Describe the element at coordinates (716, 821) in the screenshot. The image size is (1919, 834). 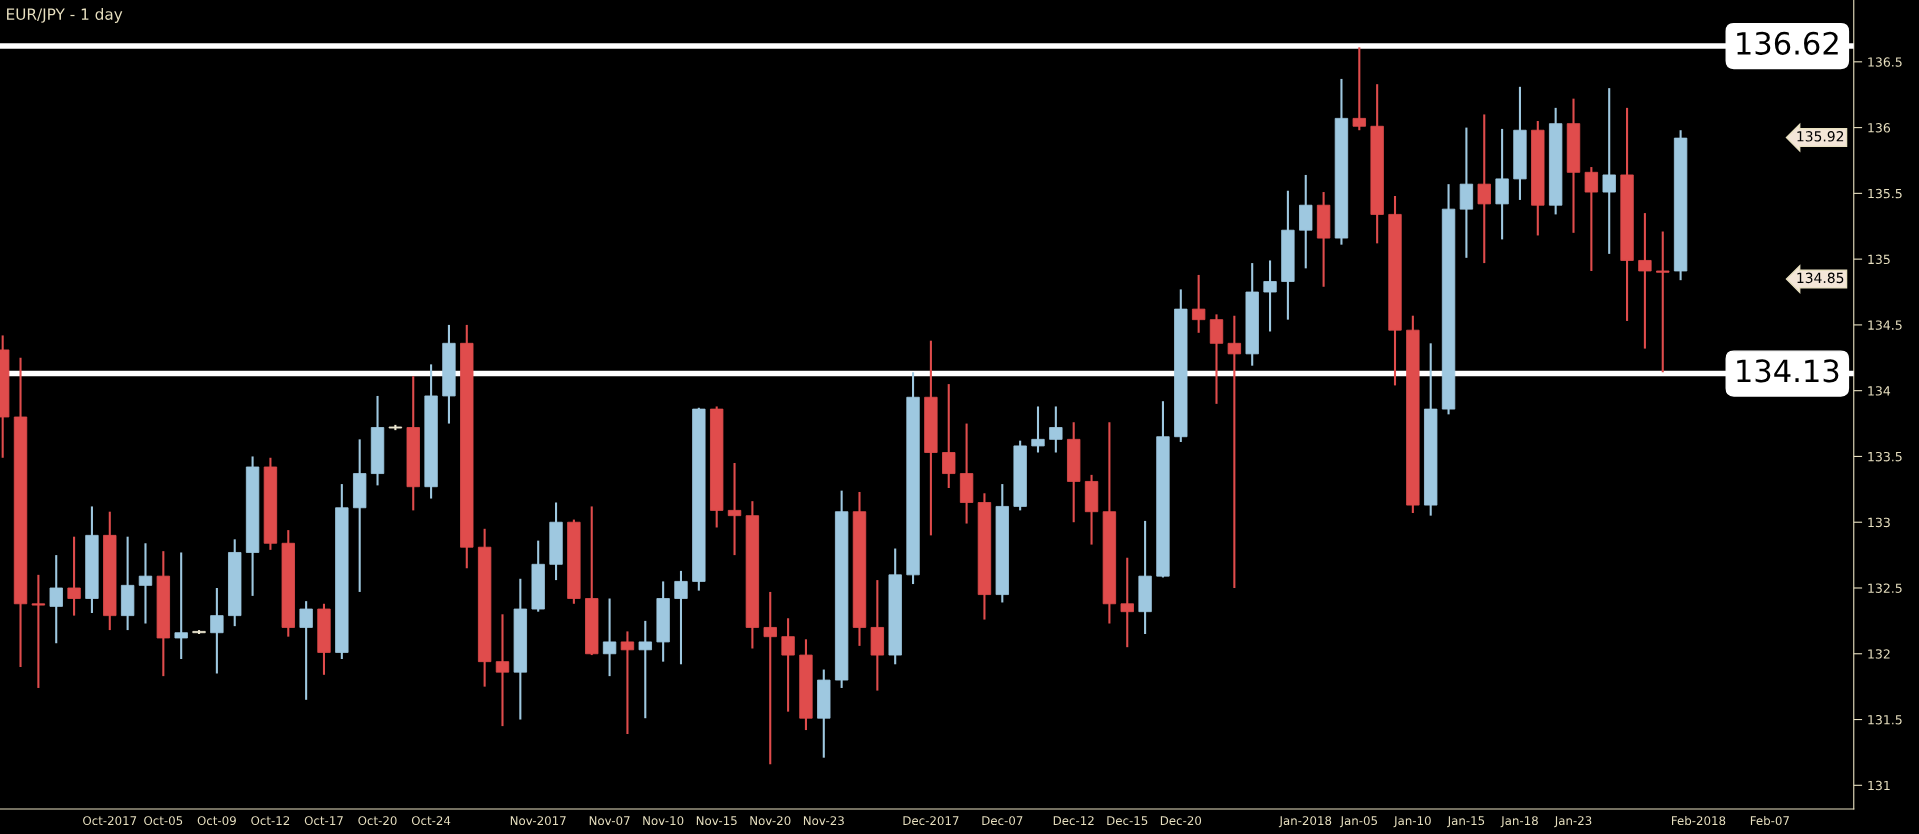
I see `x-tick-label: Nov-15` at that location.